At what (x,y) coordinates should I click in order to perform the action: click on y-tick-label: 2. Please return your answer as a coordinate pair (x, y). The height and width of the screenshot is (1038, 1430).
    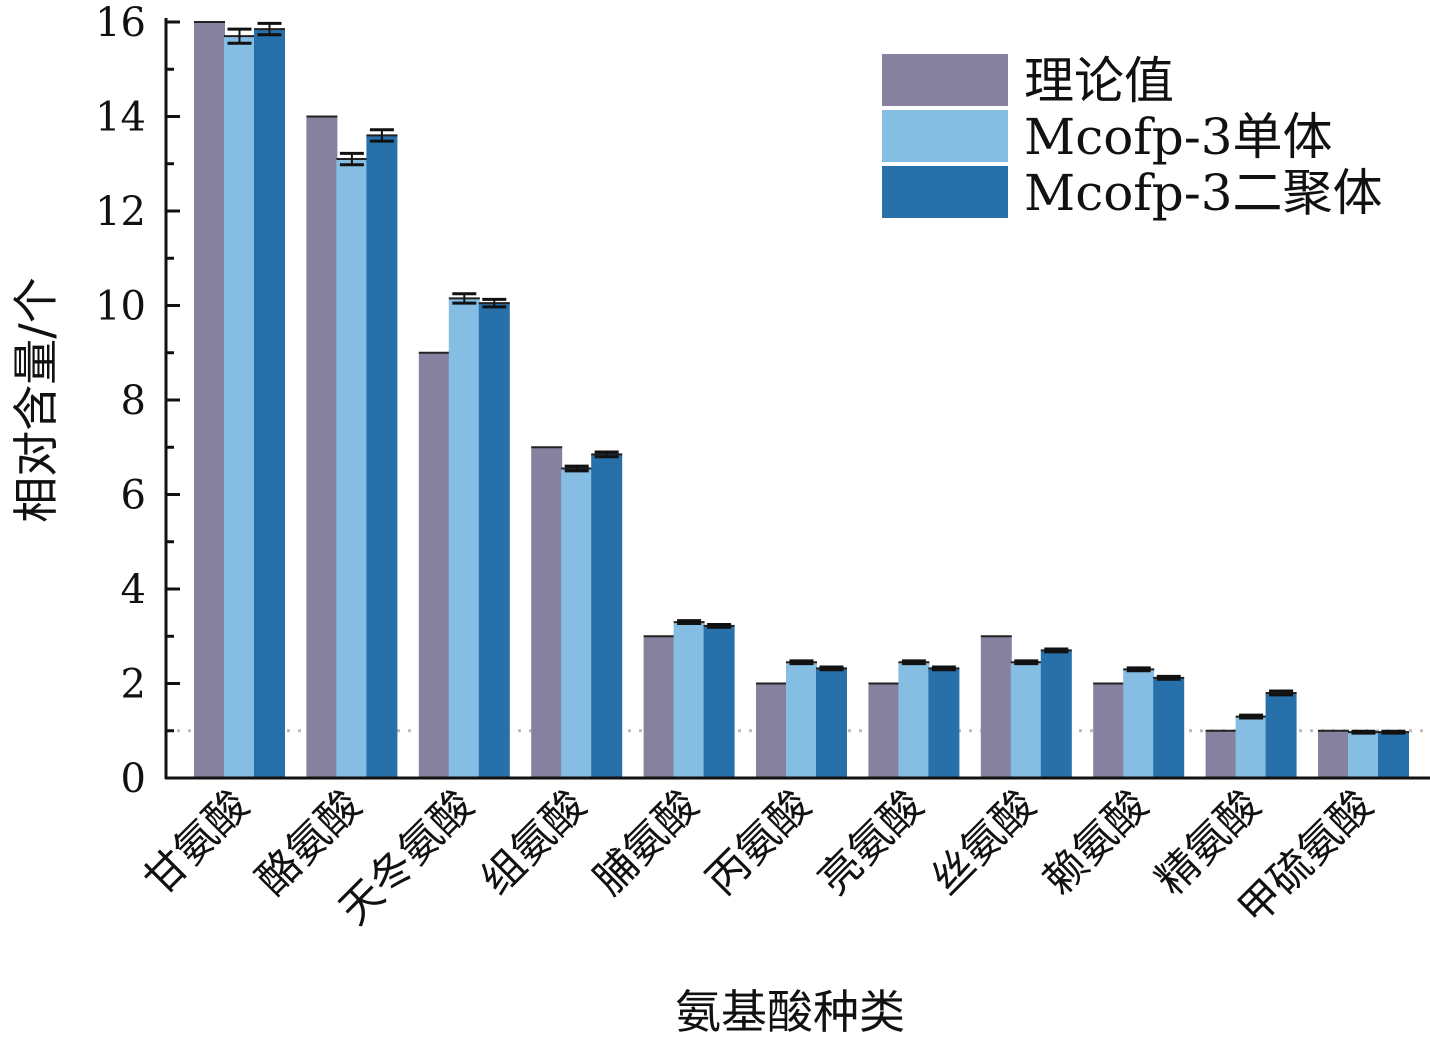
    Looking at the image, I should click on (133, 685).